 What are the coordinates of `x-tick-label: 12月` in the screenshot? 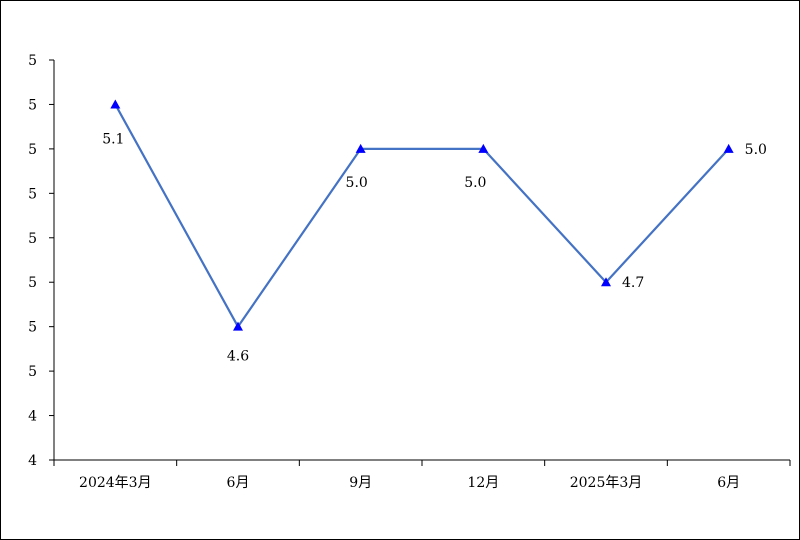 It's located at (483, 483).